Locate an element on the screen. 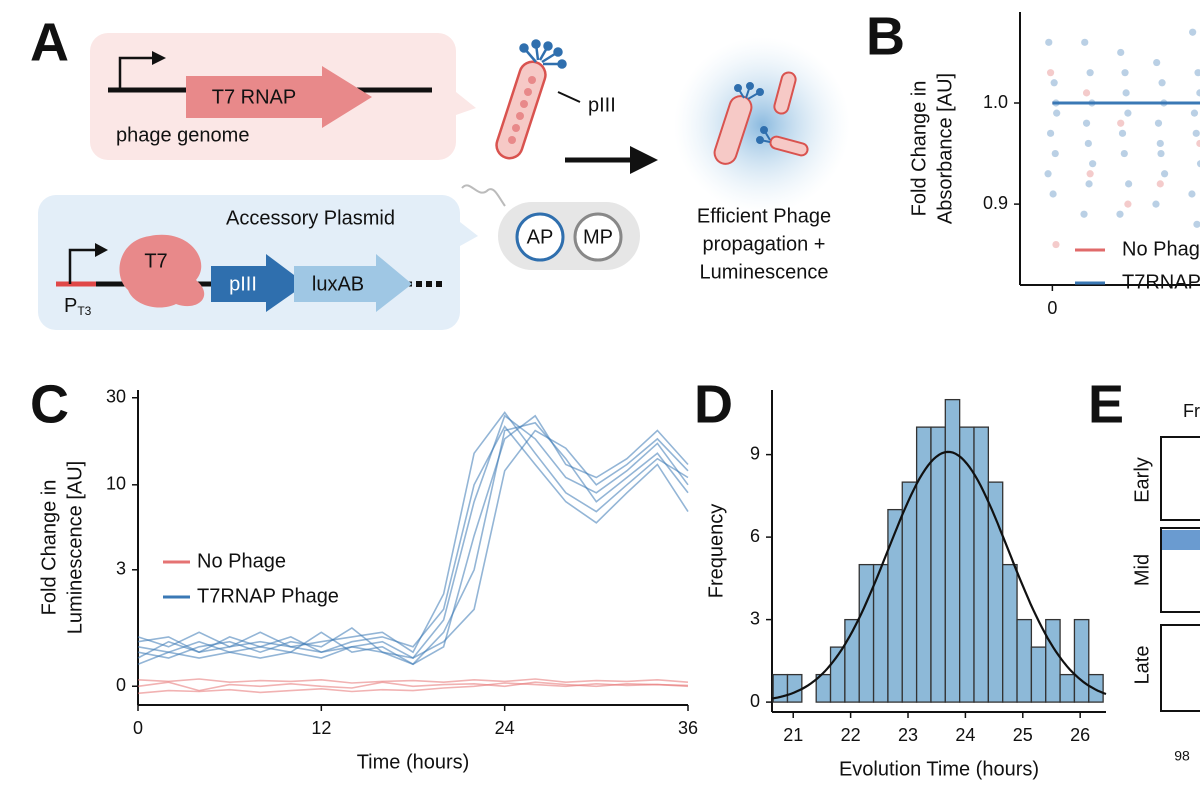 The height and width of the screenshot is (804, 1200). promoter-subscript: T3 is located at coordinates (84, 311).